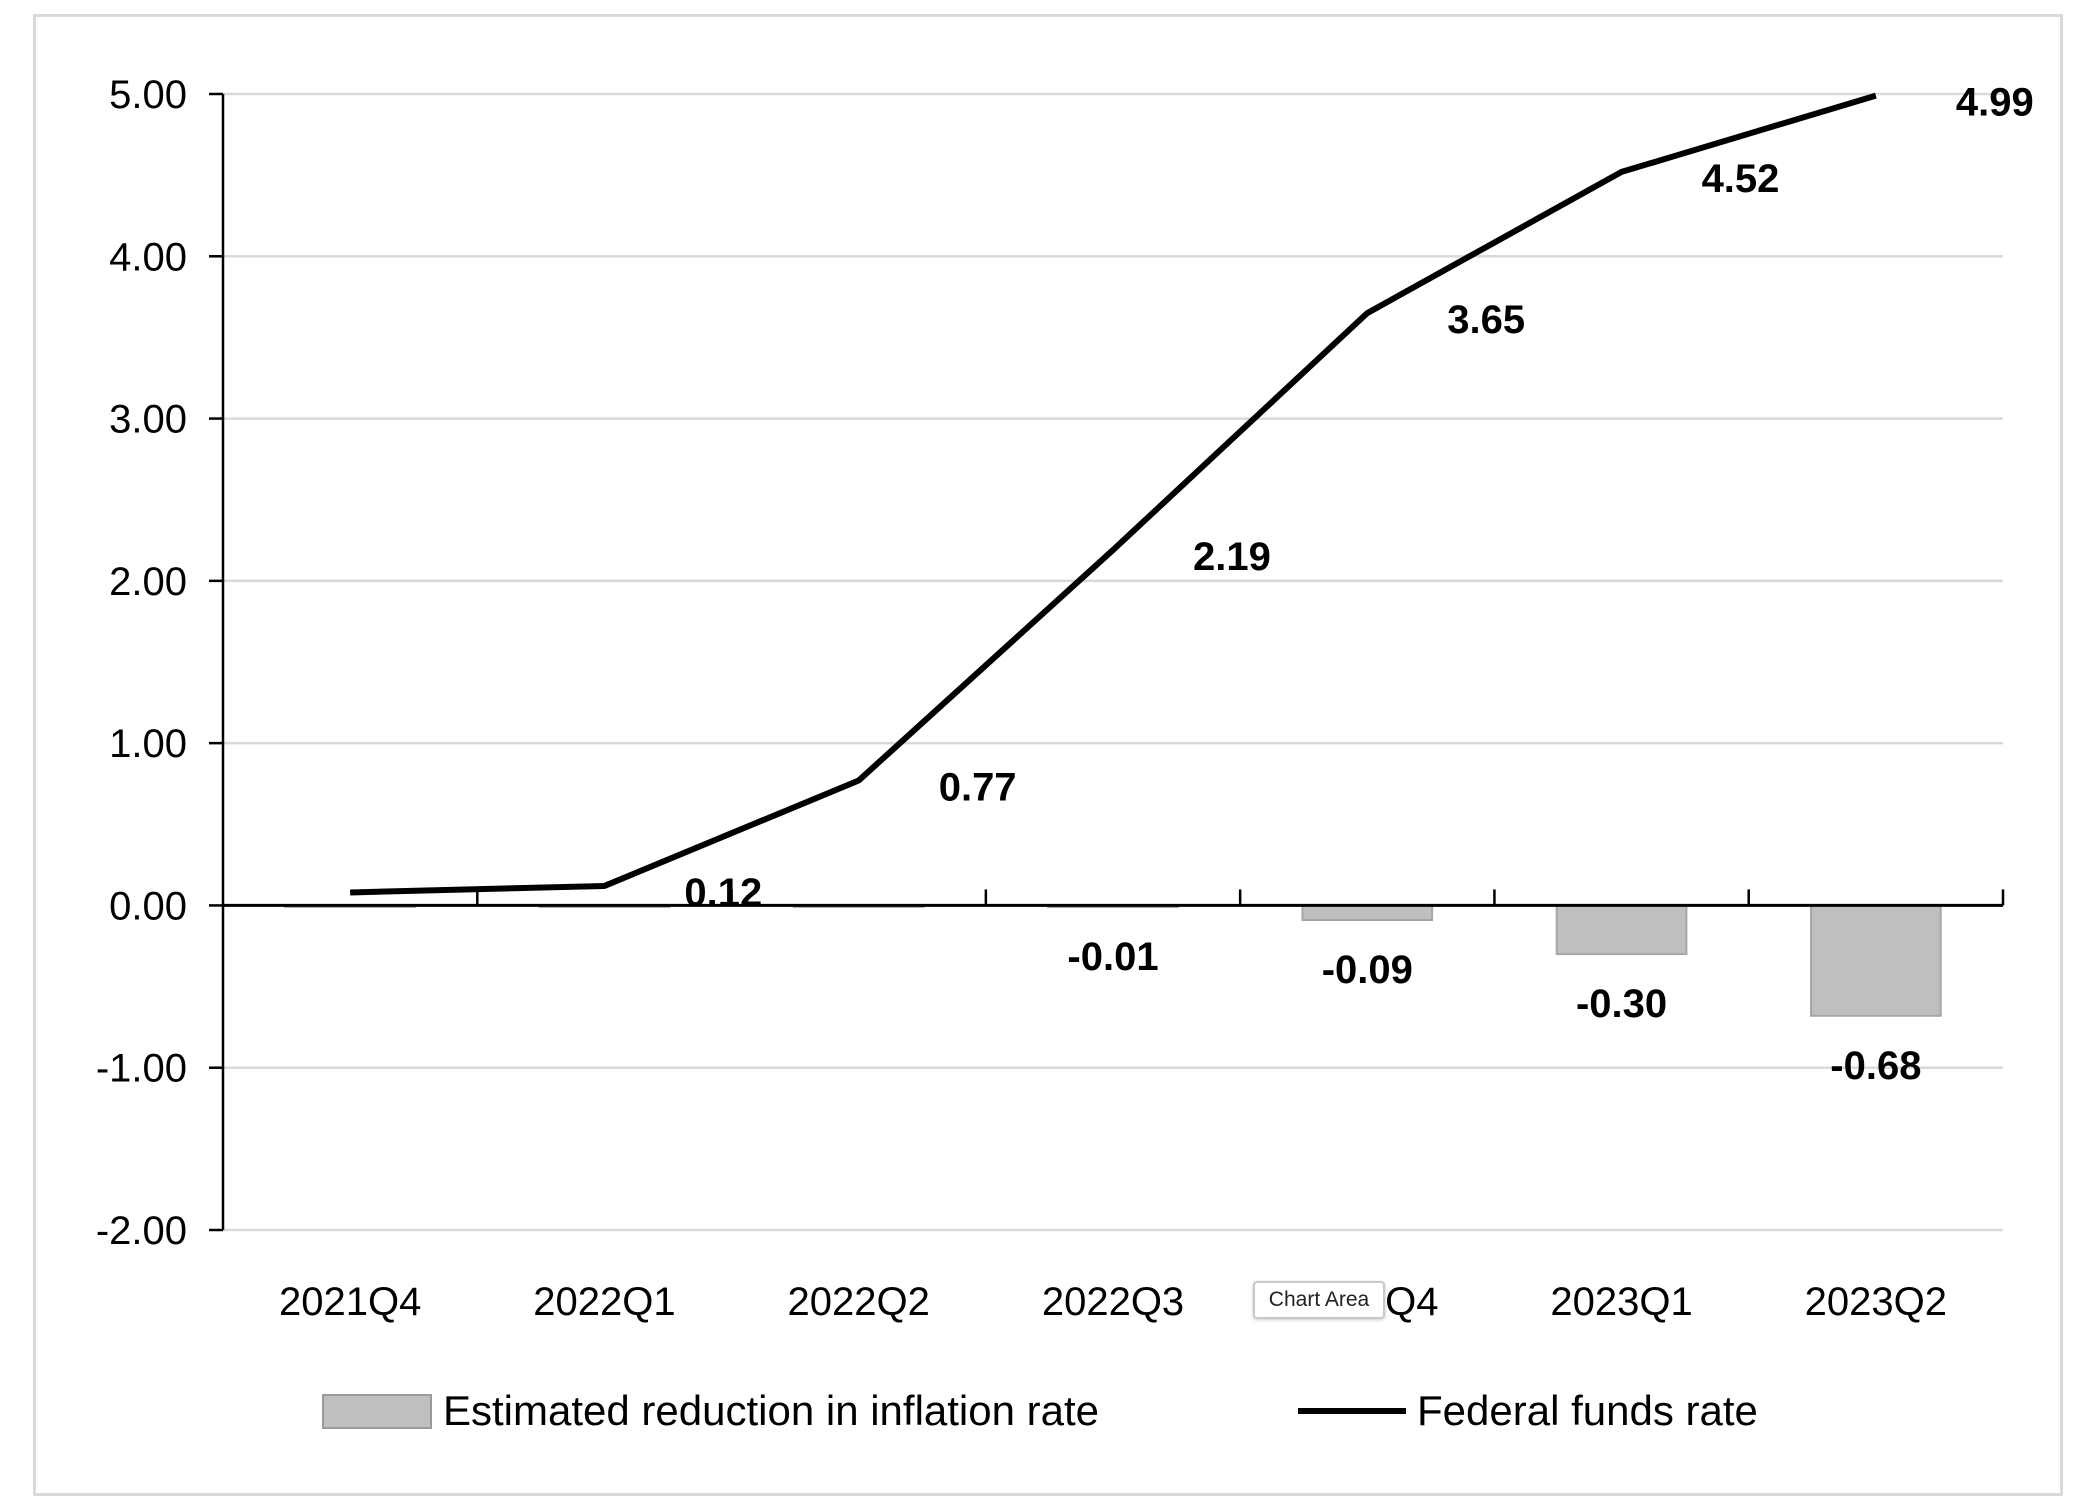 This screenshot has height=1510, width=2098. Describe the element at coordinates (1621, 1004) in the screenshot. I see `bar-data-label: -0.30` at that location.